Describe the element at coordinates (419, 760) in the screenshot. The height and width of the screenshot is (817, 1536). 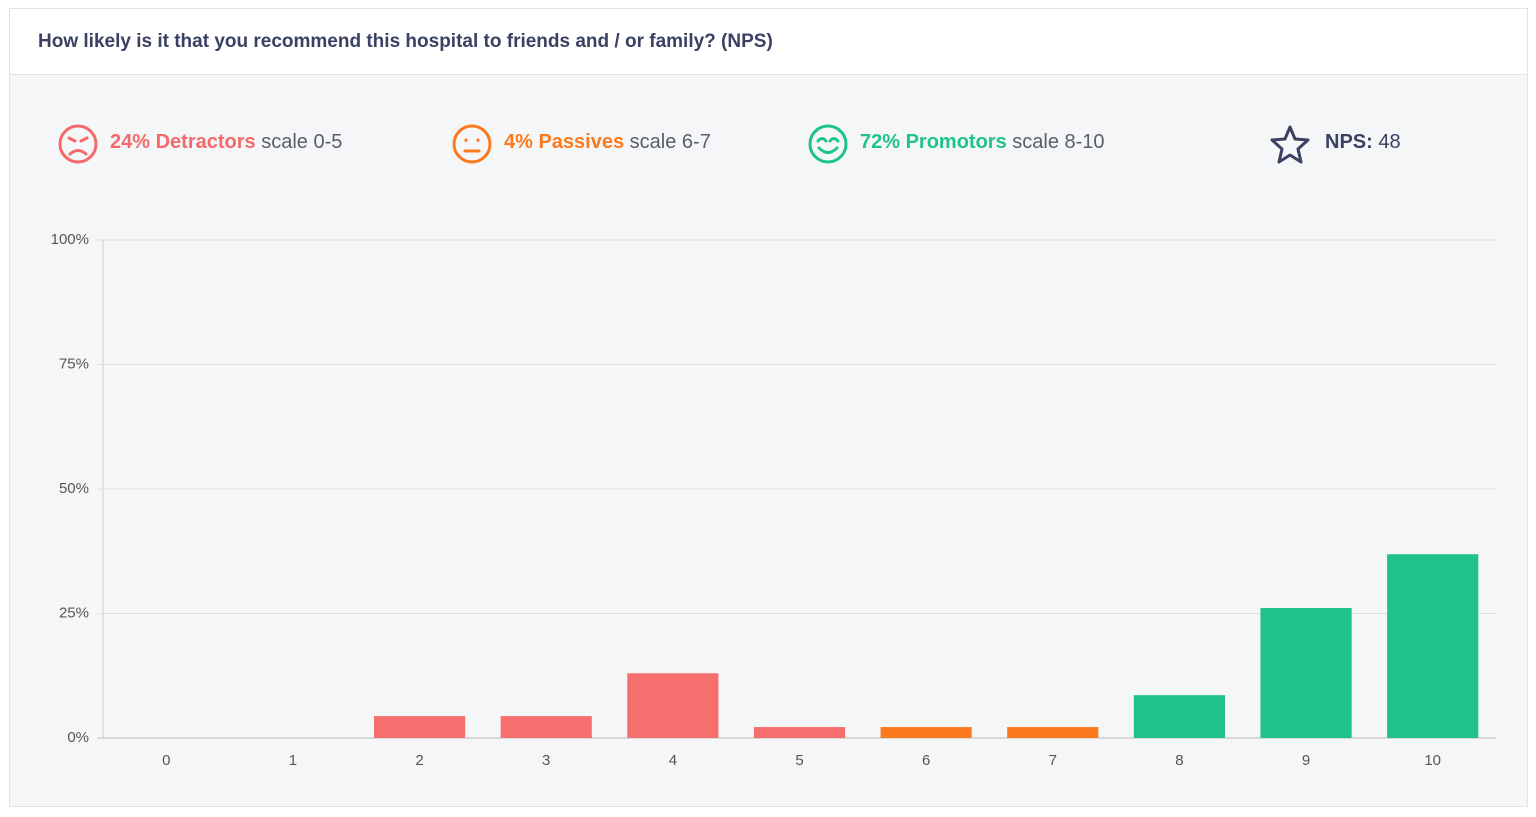
I see `x-tick-label: 2` at that location.